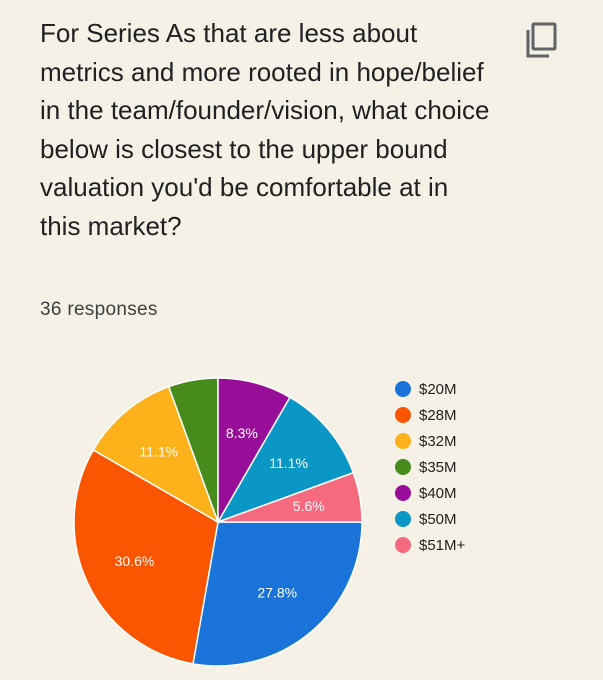 The height and width of the screenshot is (680, 603). What do you see at coordinates (309, 506) in the screenshot?
I see `slice-percent-label: 5.6%` at bounding box center [309, 506].